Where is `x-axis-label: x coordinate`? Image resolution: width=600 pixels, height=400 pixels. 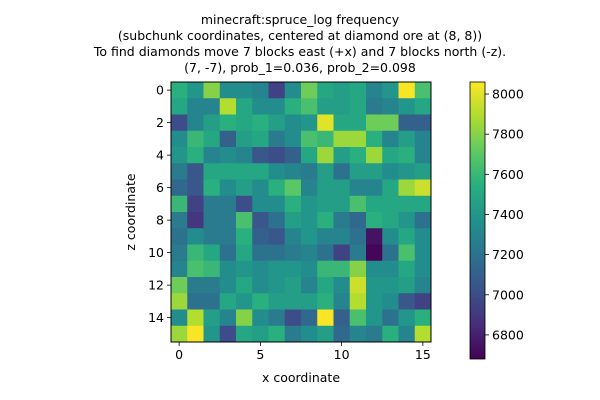 x-axis-label: x coordinate is located at coordinates (301, 377).